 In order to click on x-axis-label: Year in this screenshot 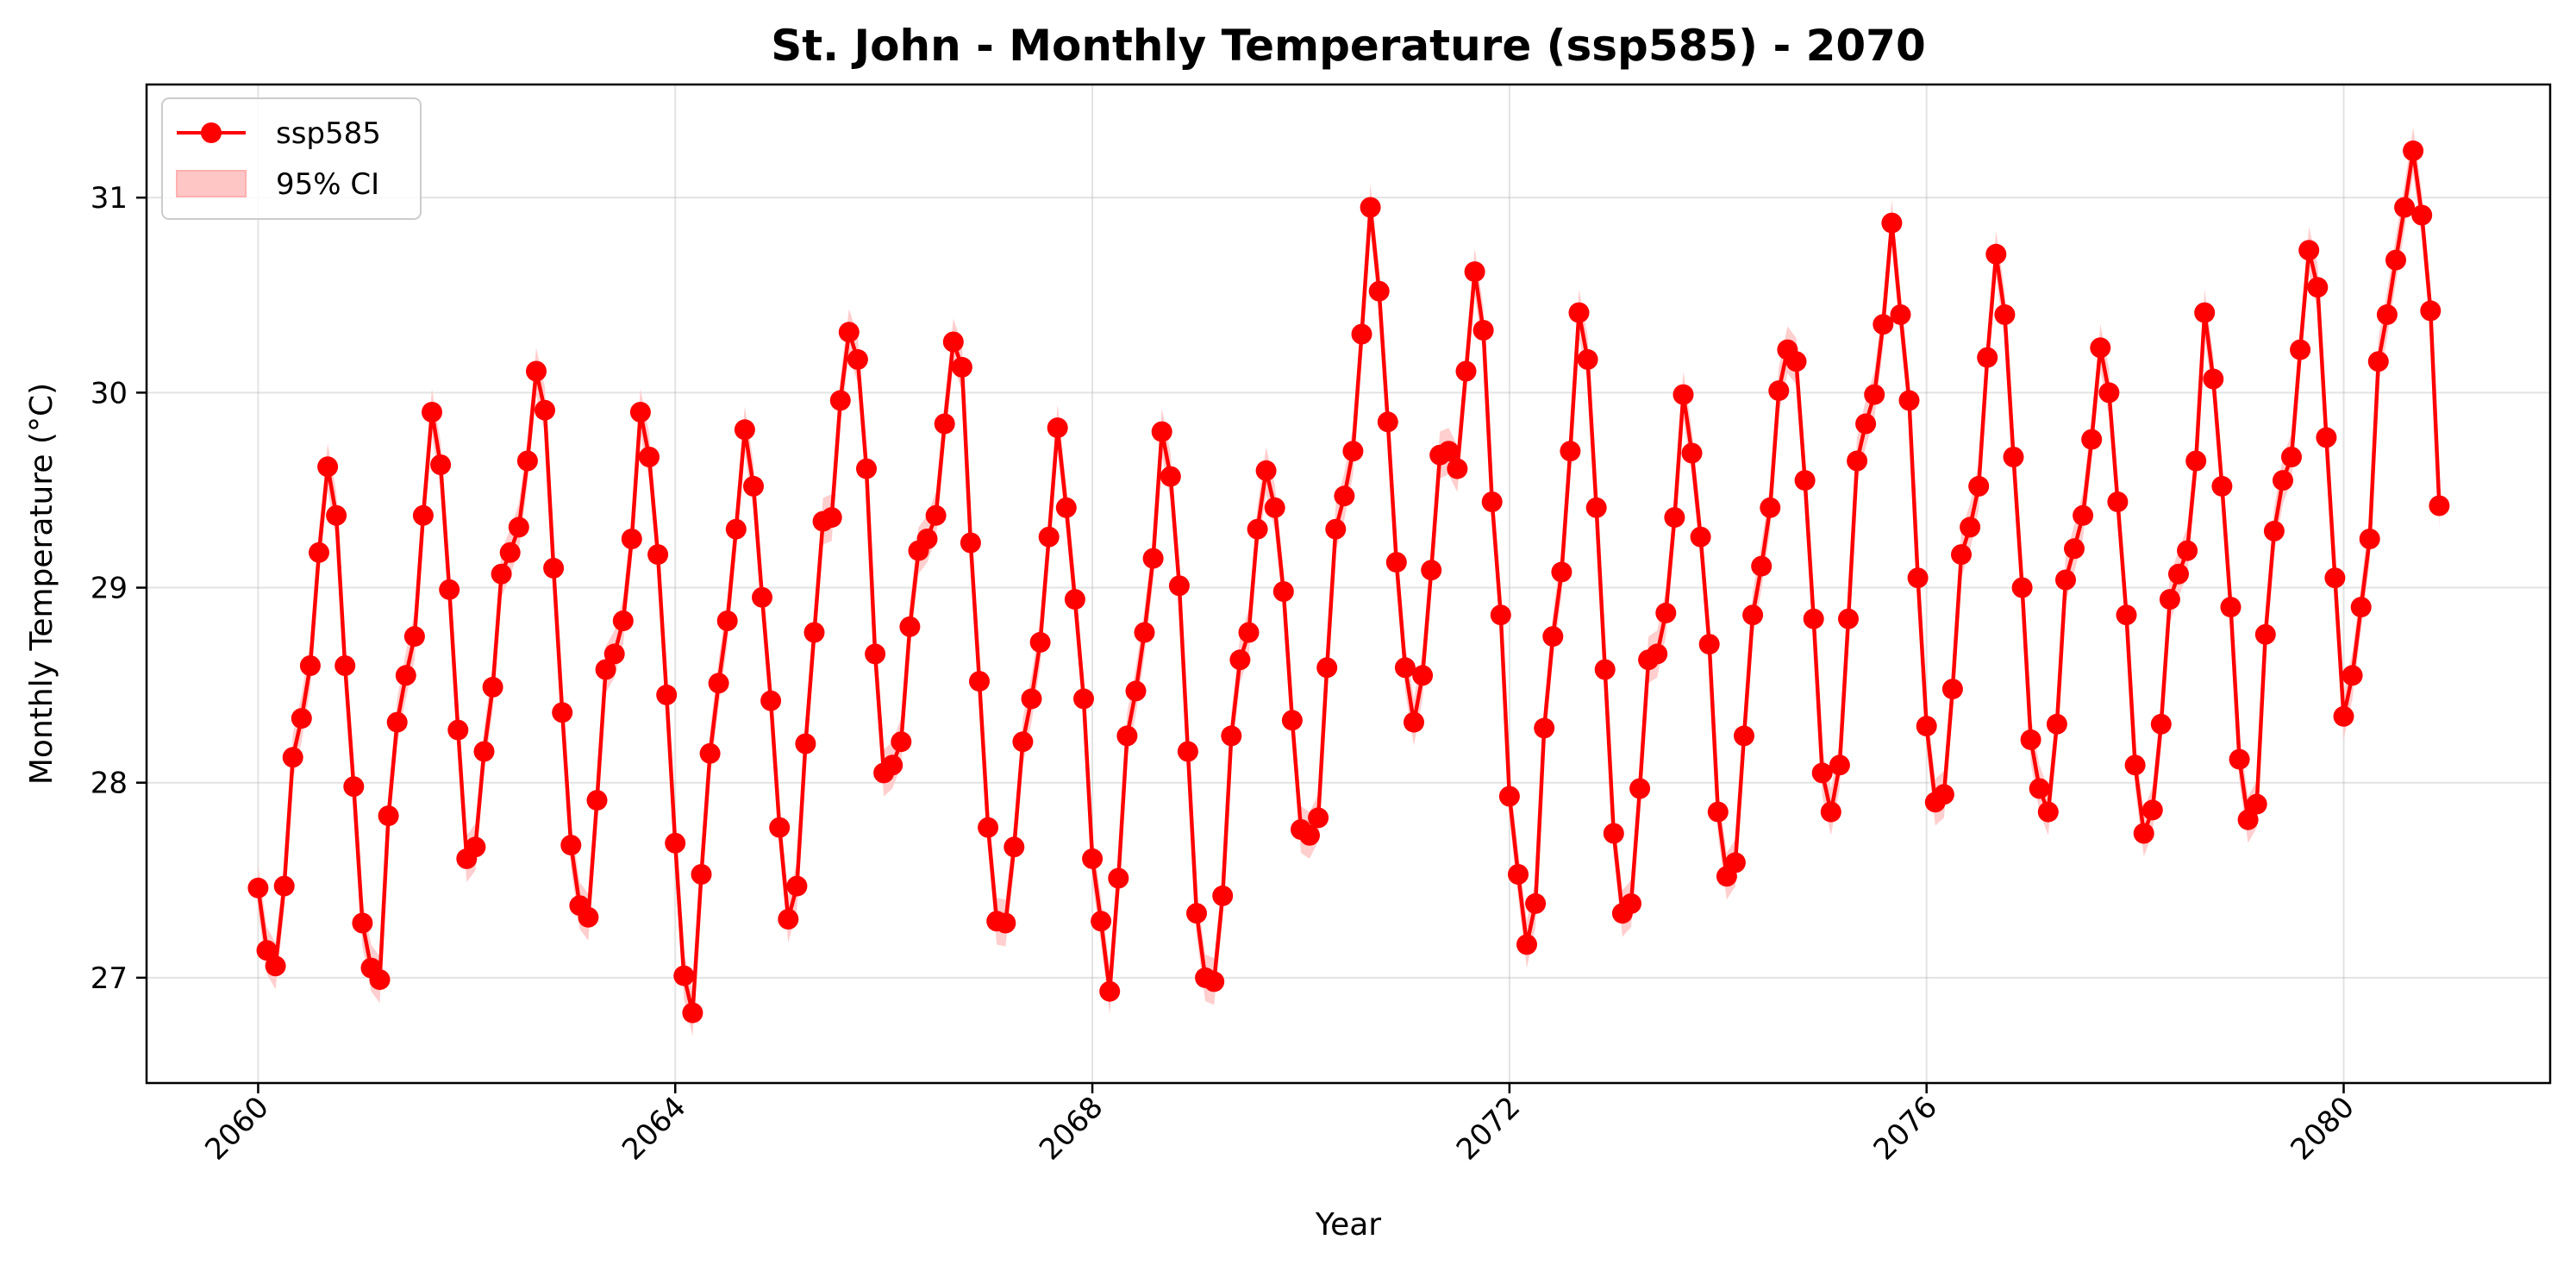, I will do `click(1348, 1225)`.